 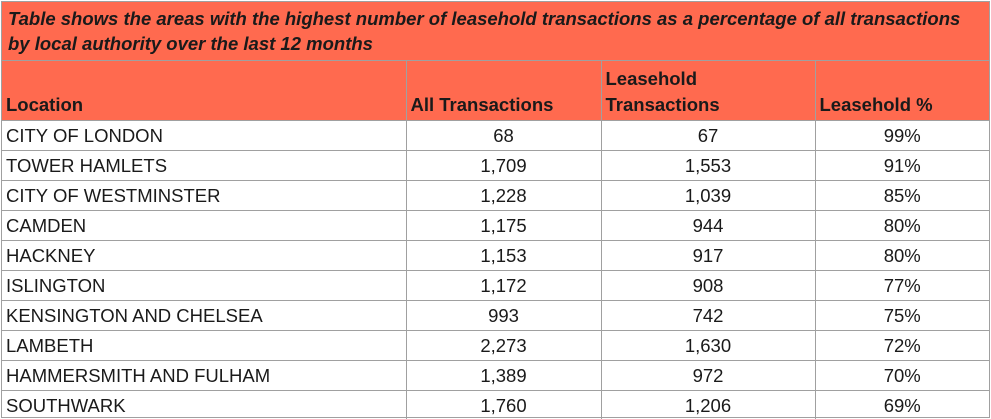 I want to click on cell-leasehold-transactions: 742, so click(x=708, y=315).